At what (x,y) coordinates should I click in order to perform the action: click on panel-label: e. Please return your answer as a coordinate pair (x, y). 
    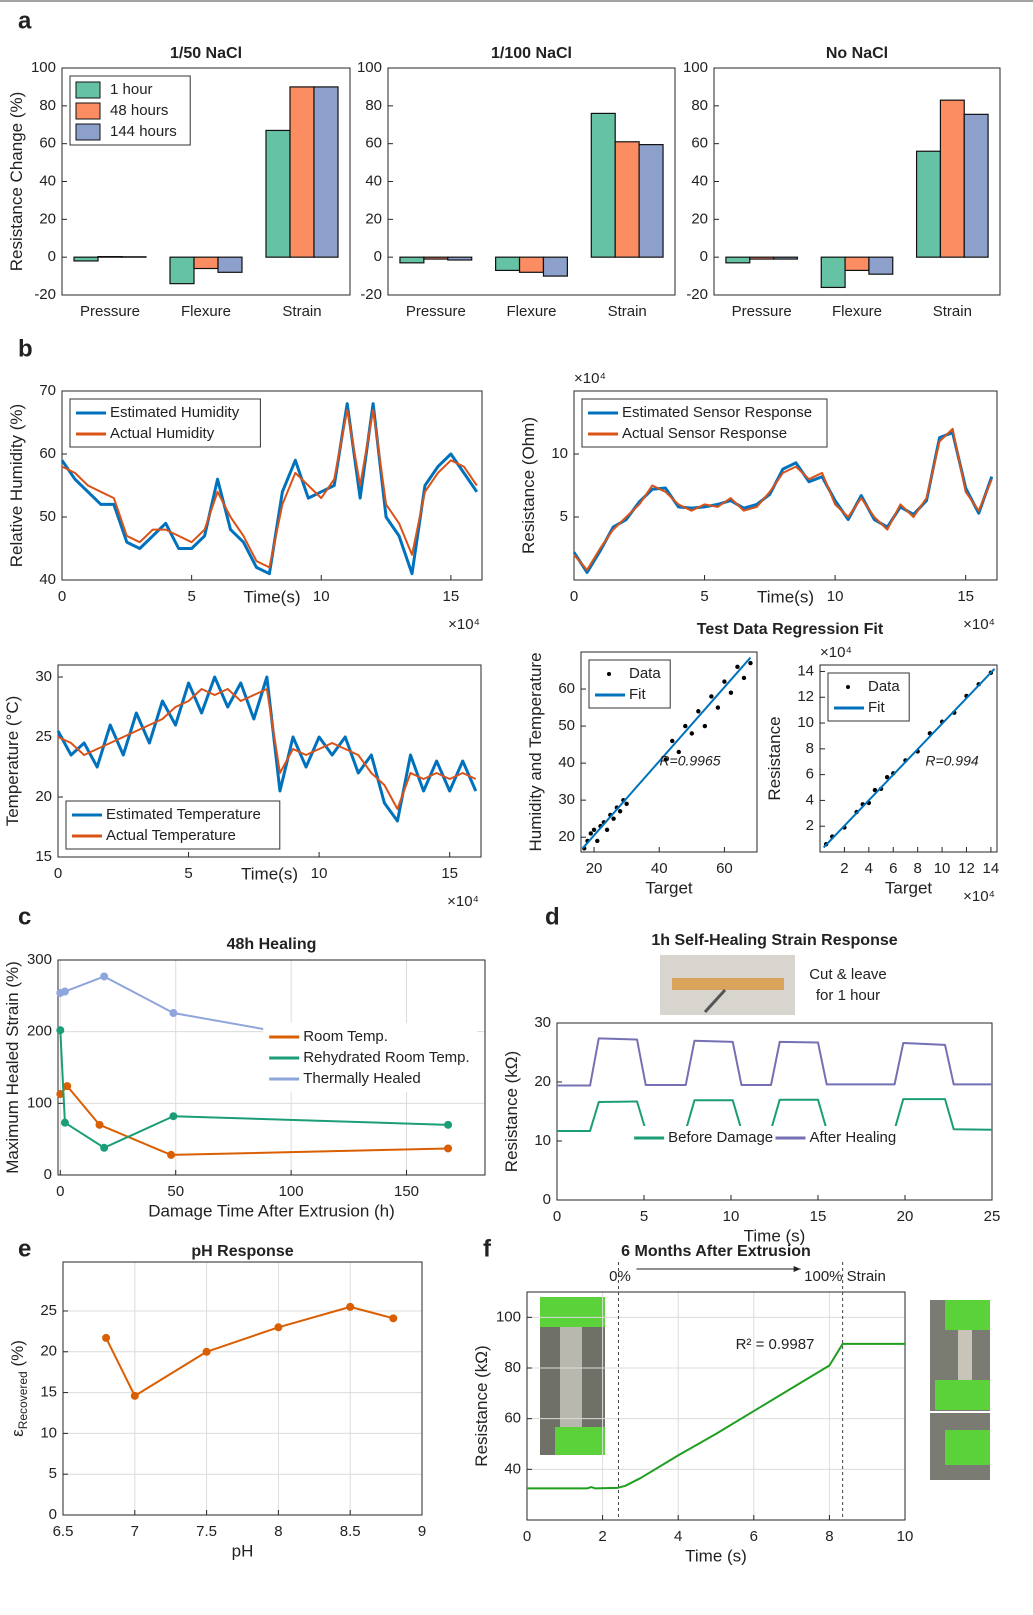
    Looking at the image, I should click on (24, 1248).